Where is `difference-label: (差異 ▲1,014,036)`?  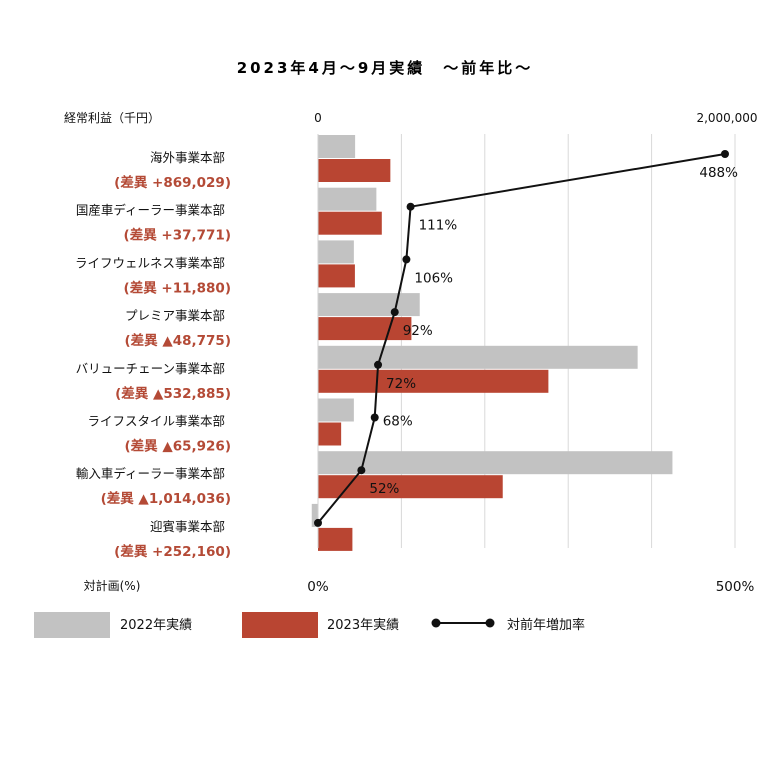 difference-label: (差異 ▲1,014,036) is located at coordinates (166, 498).